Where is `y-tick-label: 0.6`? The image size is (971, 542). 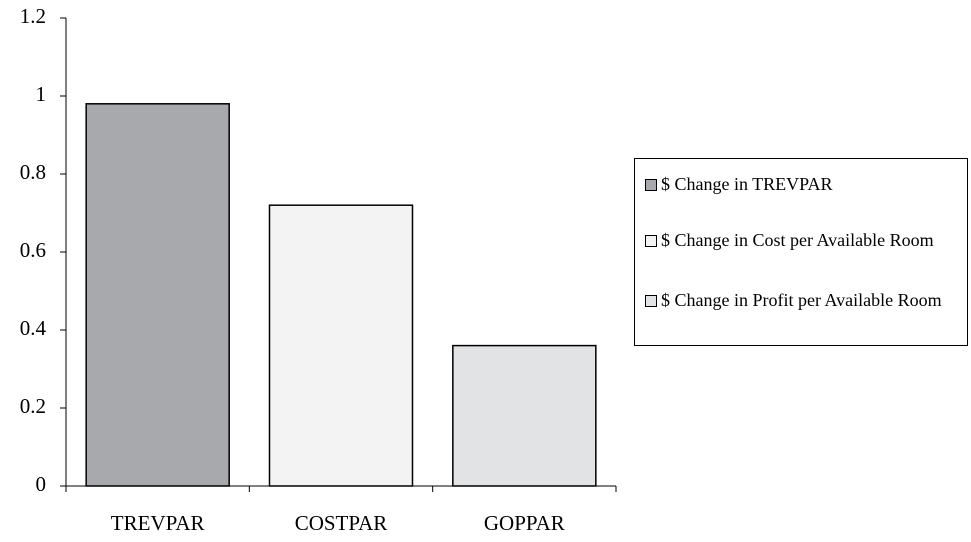 y-tick-label: 0.6 is located at coordinates (33, 250).